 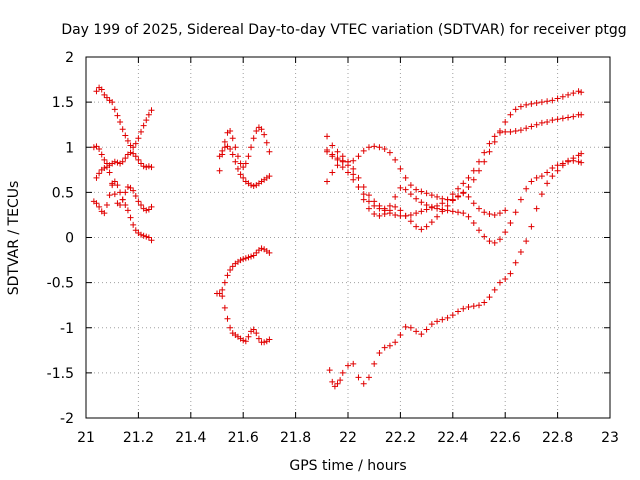 What do you see at coordinates (452, 438) in the screenshot?
I see `x-tick-label: 22.4` at bounding box center [452, 438].